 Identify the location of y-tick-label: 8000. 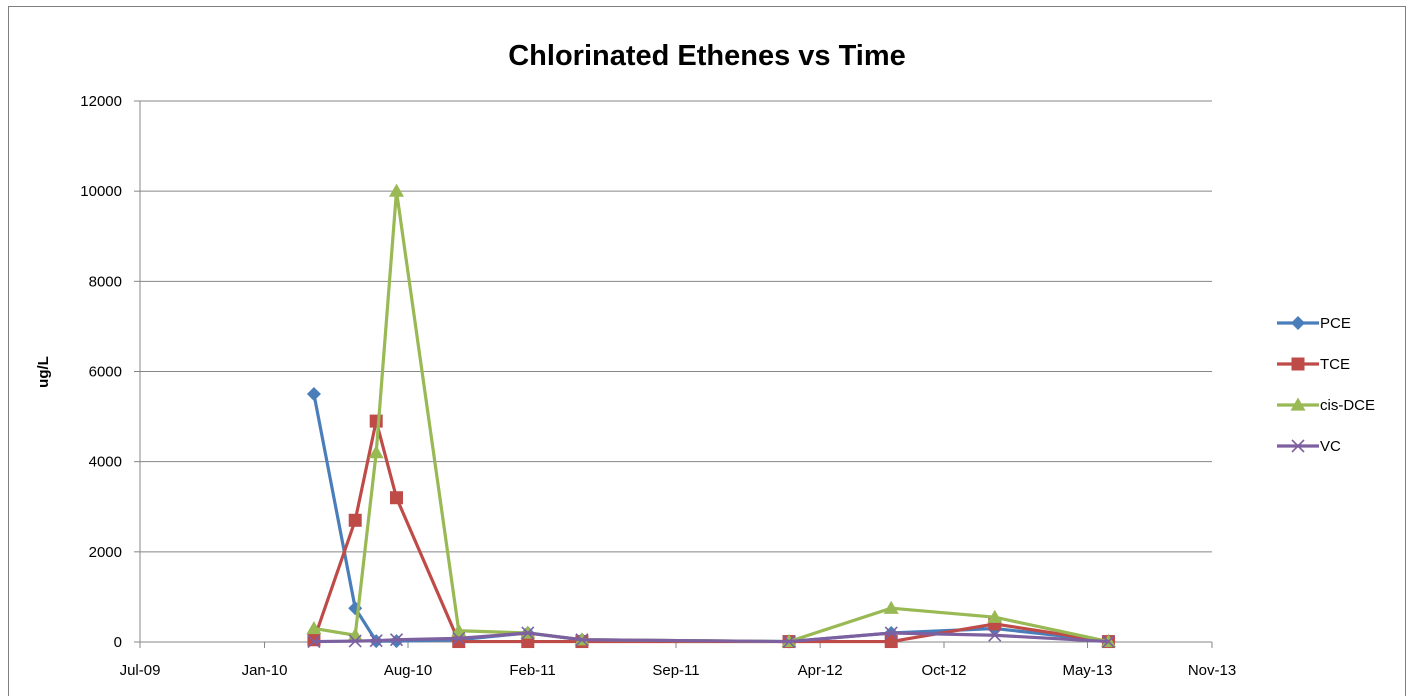
(105, 281).